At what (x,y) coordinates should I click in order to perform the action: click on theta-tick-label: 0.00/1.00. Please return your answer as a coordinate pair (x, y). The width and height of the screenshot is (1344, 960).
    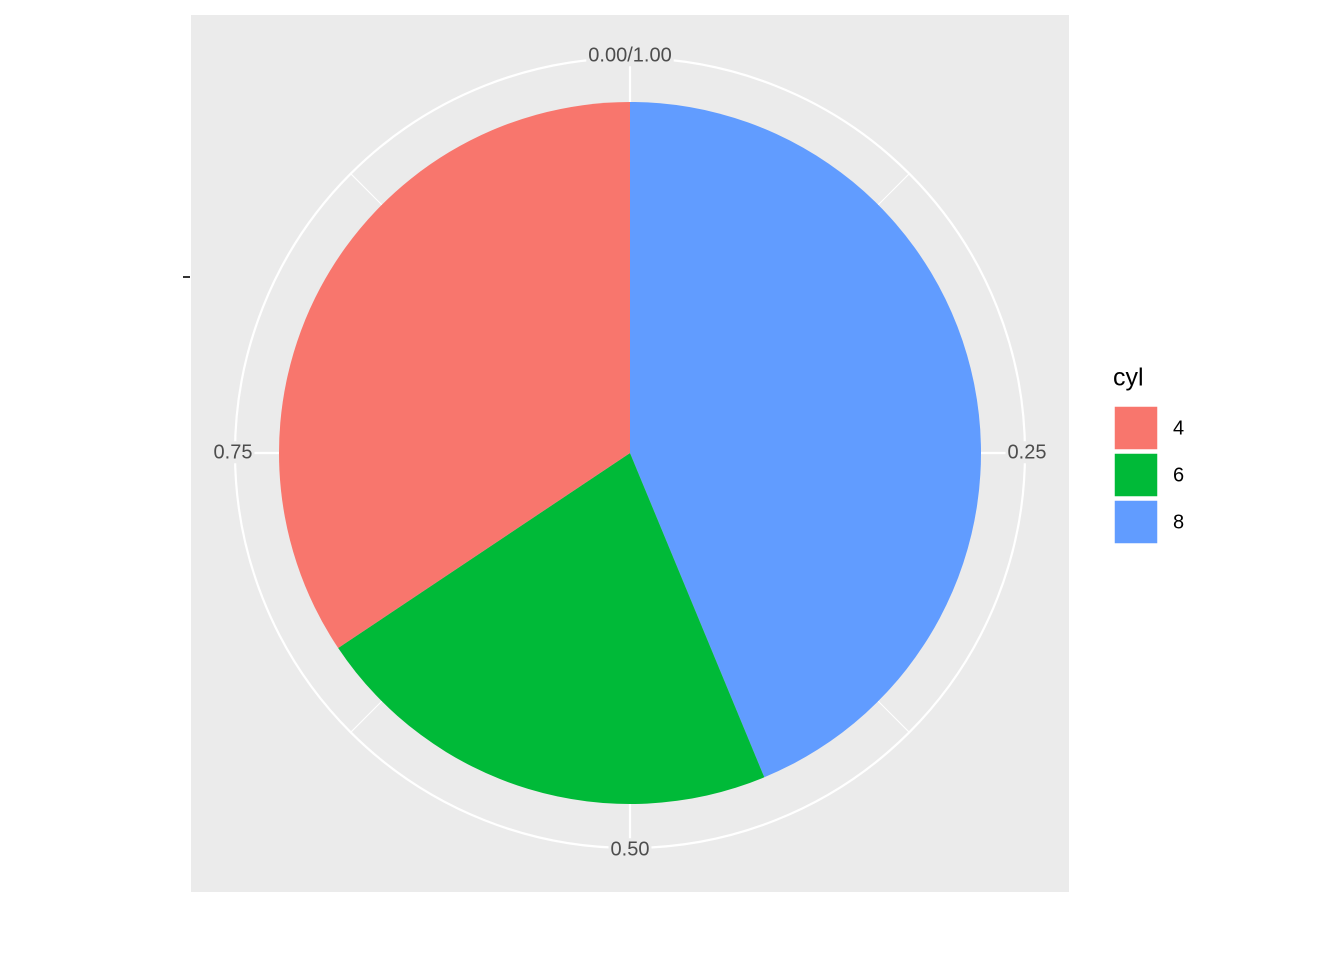
    Looking at the image, I should click on (629, 55).